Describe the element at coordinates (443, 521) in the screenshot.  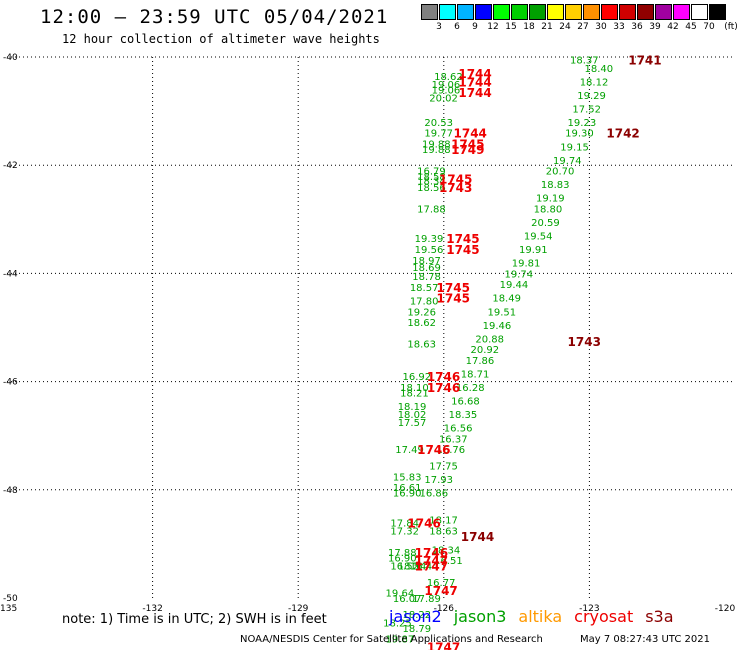
I see `wave-height-label: 18.17` at that location.